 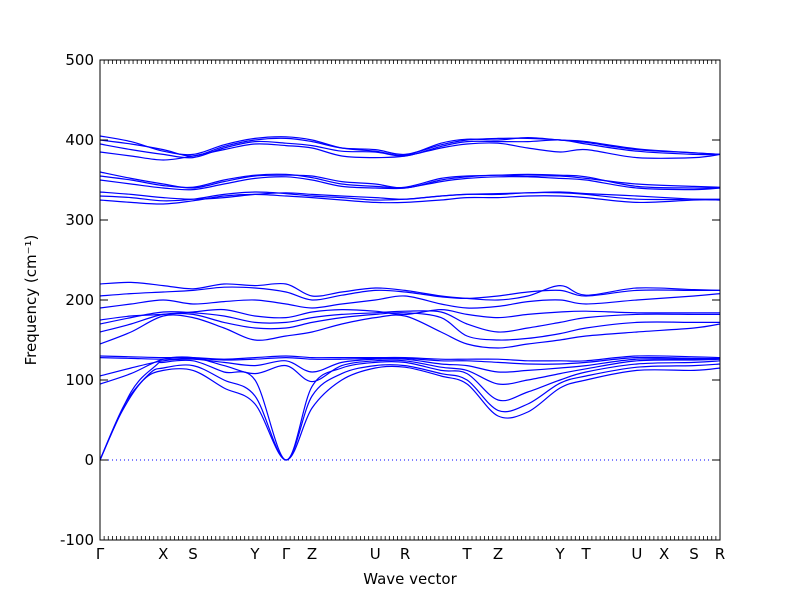 I want to click on y-tick-label: 300, so click(x=79, y=220).